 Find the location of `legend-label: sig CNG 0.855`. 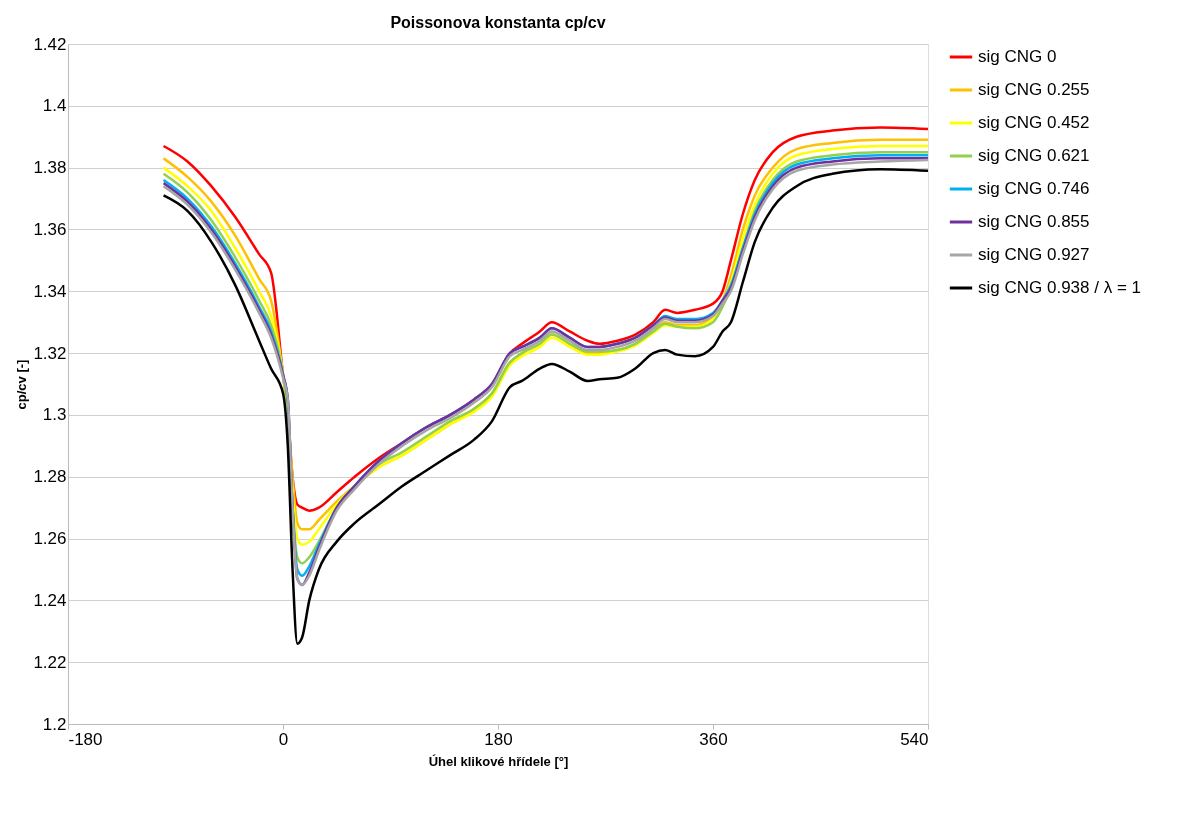

legend-label: sig CNG 0.855 is located at coordinates (1034, 221).